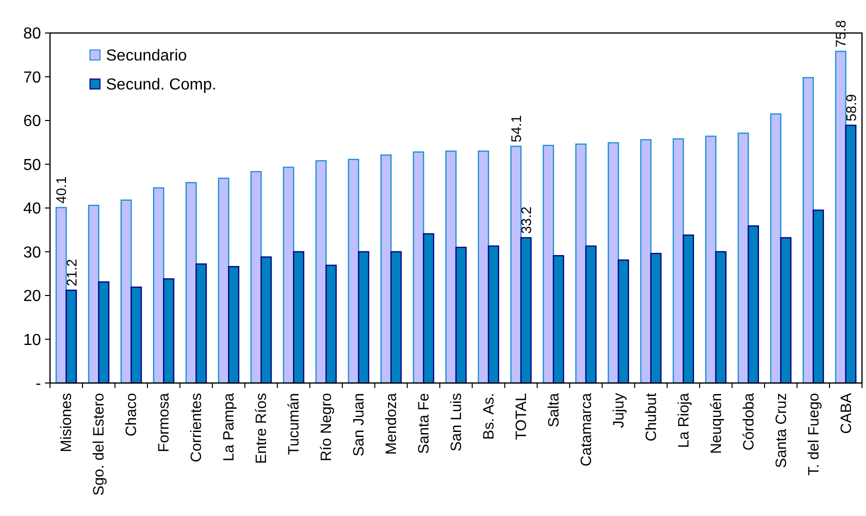  Describe the element at coordinates (32, 34) in the screenshot. I see `y-tick-label: 80` at that location.